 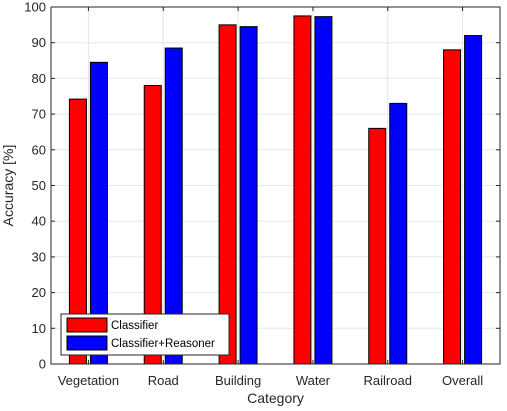 What do you see at coordinates (313, 380) in the screenshot?
I see `x-tick-label-water: Water` at bounding box center [313, 380].